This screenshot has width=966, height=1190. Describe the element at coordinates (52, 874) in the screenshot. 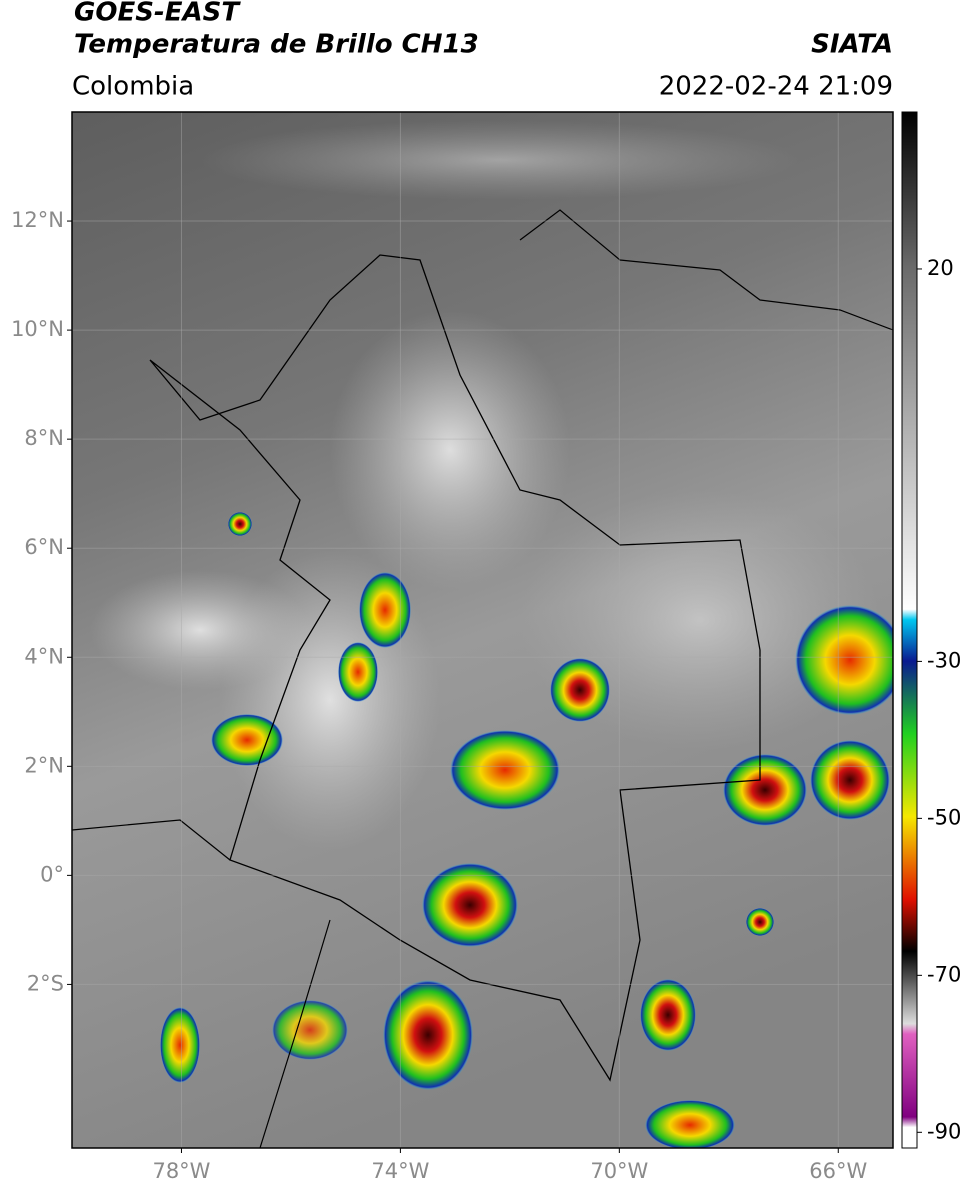

I see `y-tick-label: 0°` at that location.